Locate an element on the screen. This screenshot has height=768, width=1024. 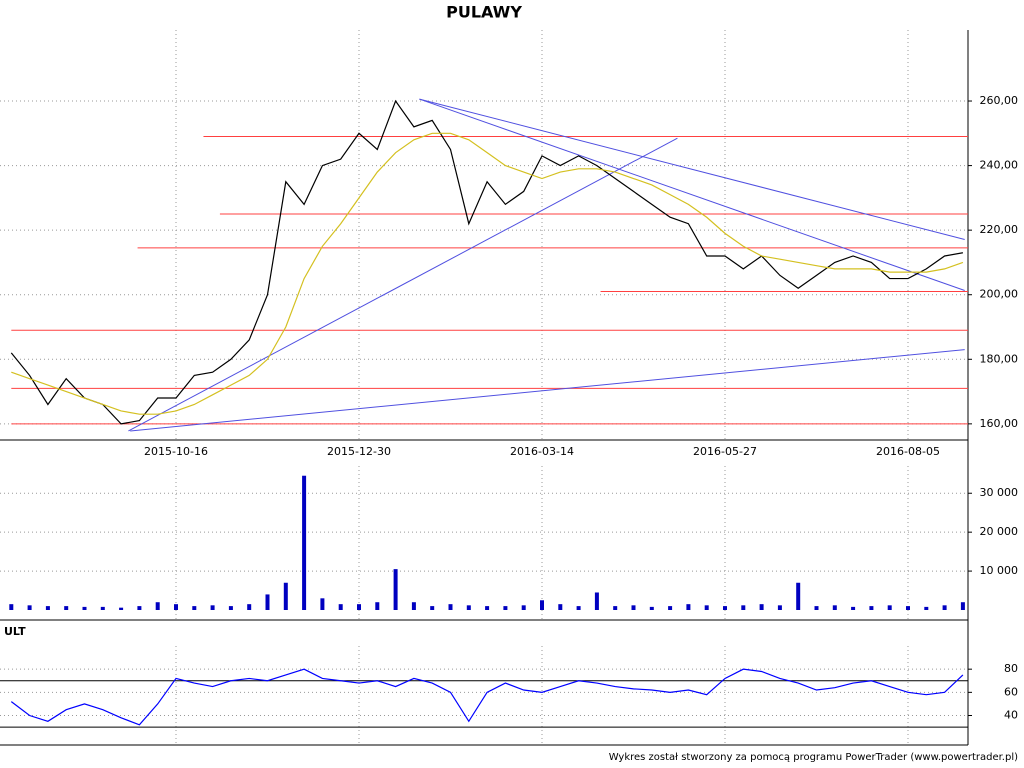
x-tick-label: 2016-05-27 is located at coordinates (725, 451).